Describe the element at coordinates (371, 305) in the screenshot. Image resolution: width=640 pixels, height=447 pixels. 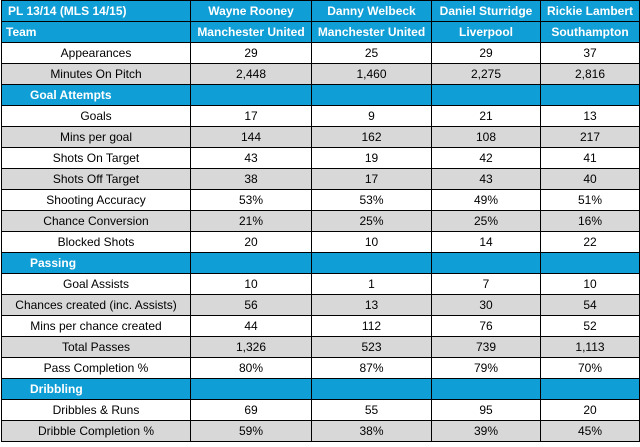
I see `stat-value-player-2: 13` at that location.